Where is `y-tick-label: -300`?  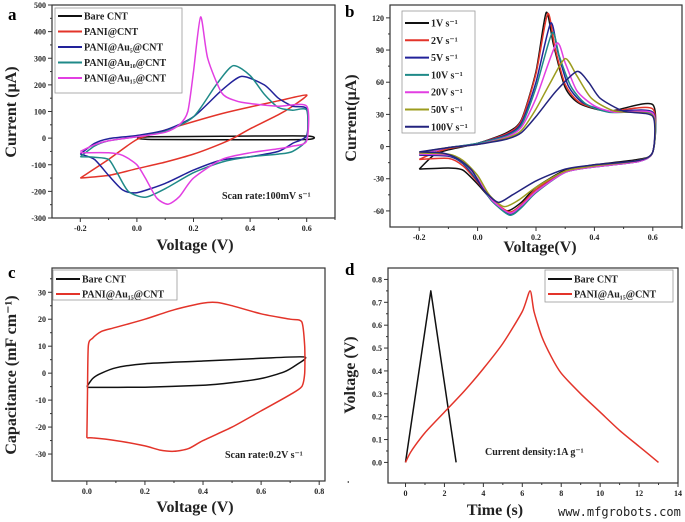
y-tick-label: -300 is located at coordinates (38, 218).